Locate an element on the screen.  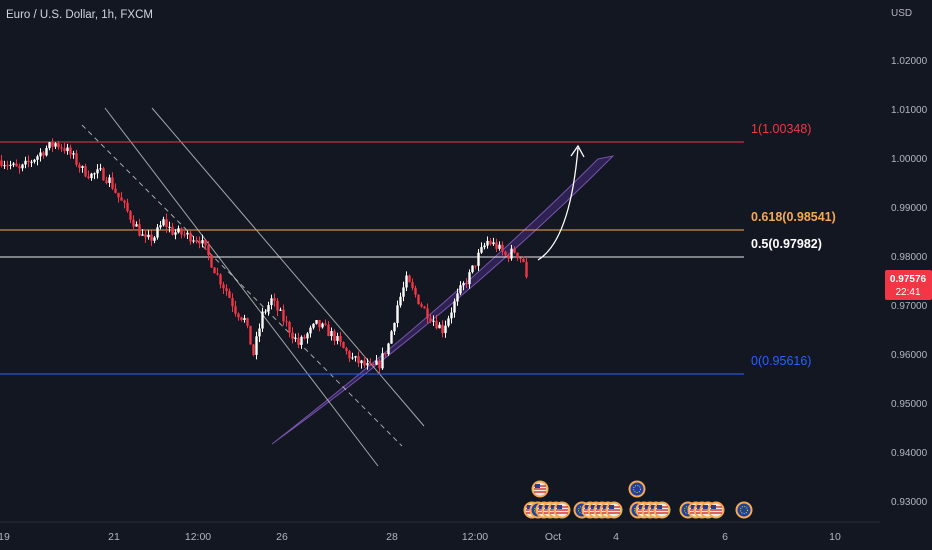
projection-arrow is located at coordinates (558, 204).